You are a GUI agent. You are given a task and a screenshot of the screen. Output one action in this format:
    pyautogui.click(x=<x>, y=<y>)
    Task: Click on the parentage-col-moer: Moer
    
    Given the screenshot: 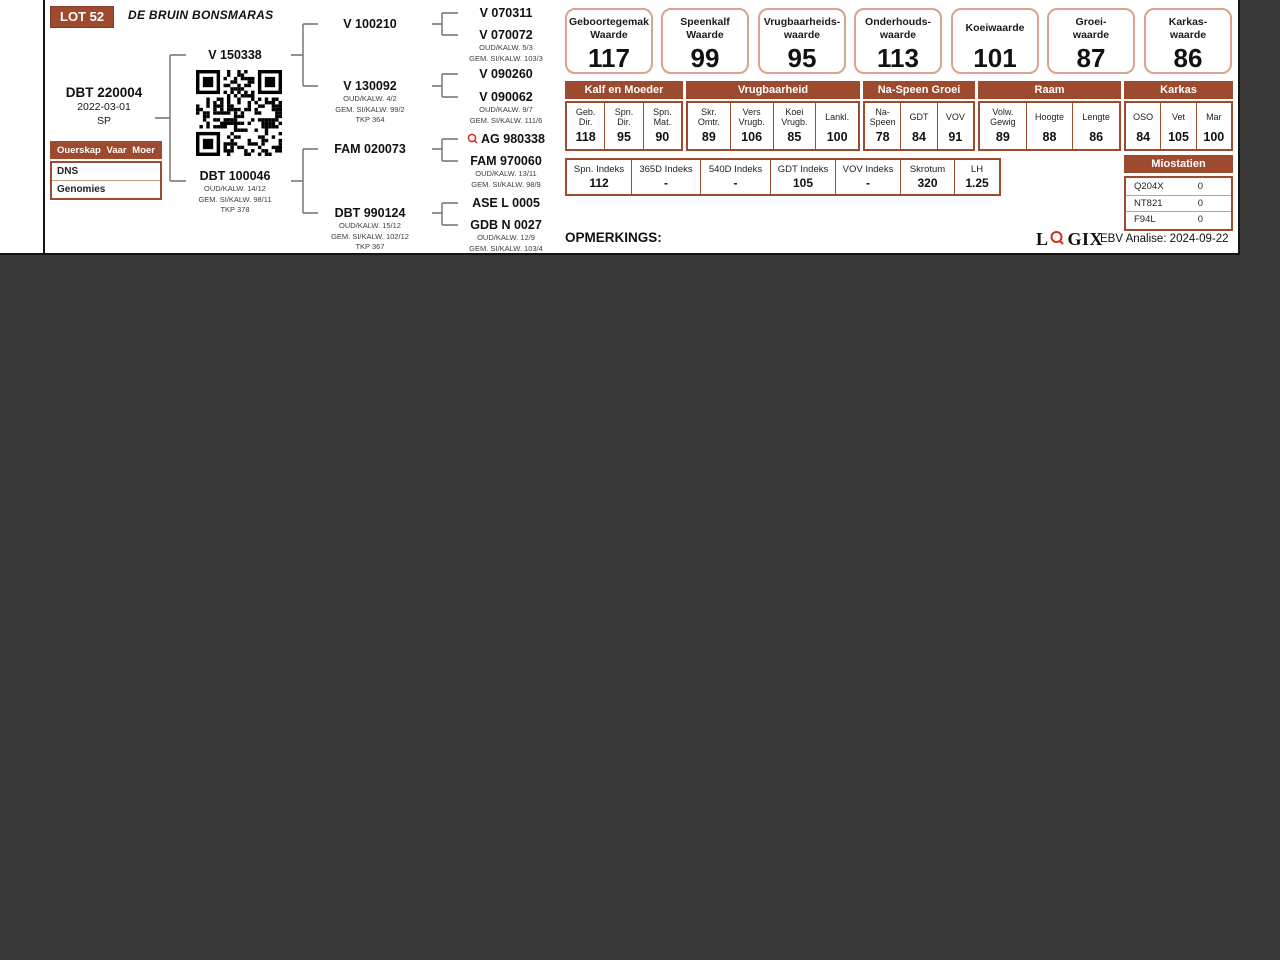 What is the action you would take?
    pyautogui.click(x=143, y=150)
    